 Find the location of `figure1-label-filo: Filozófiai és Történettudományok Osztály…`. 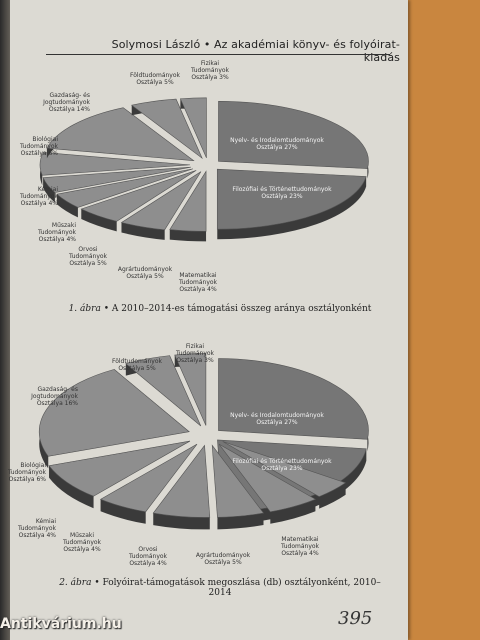

figure1-label-filo: Filozófiai és Történettudományok Osztály… is located at coordinates (282, 193).